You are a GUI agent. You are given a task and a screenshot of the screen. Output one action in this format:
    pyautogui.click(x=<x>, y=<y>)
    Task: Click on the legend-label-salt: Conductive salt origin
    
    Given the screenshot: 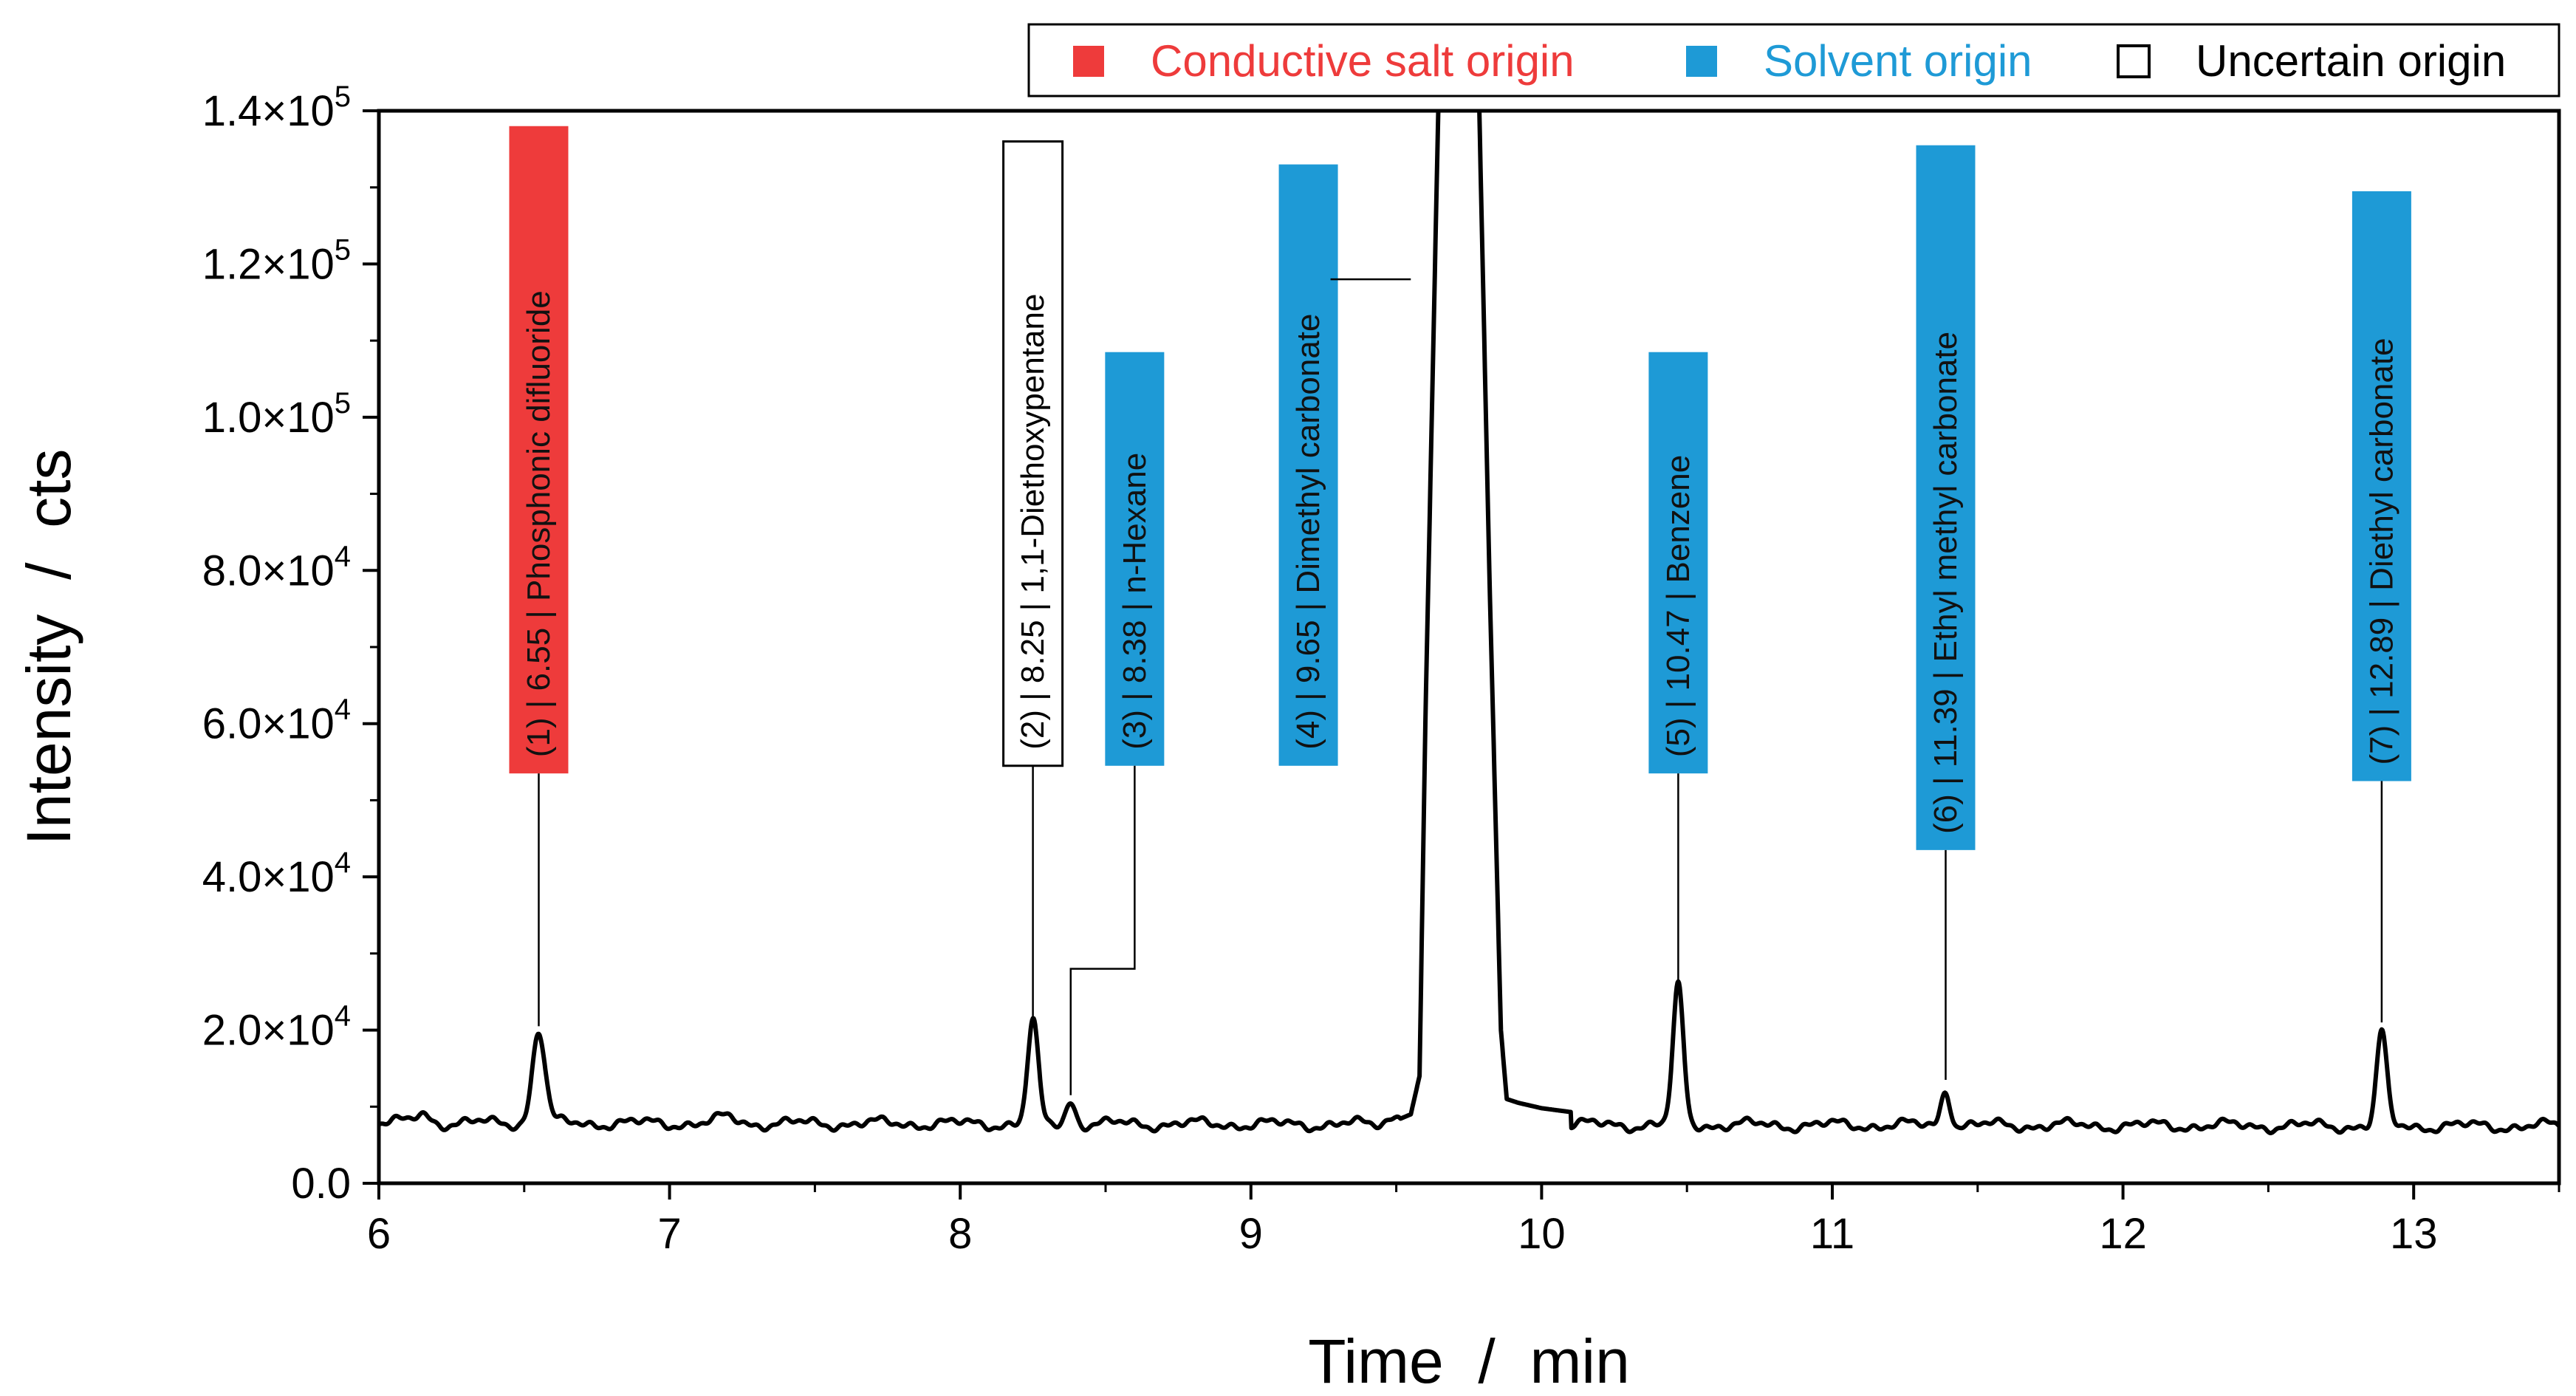 What is the action you would take?
    pyautogui.click(x=1363, y=61)
    